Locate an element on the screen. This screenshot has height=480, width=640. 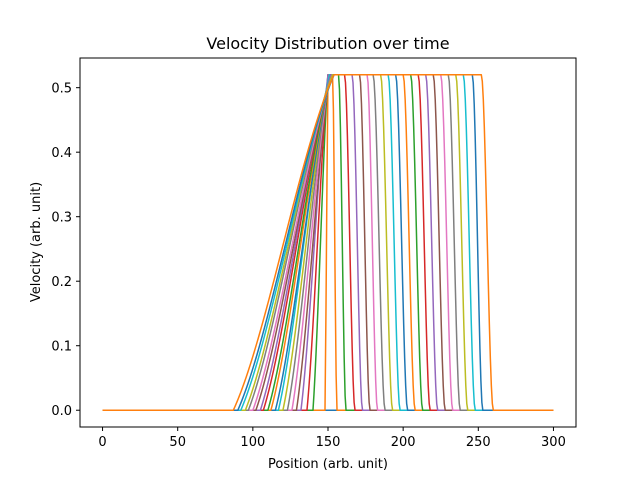
y-axis-label: Velocity (arb. unit) is located at coordinates (36, 242).